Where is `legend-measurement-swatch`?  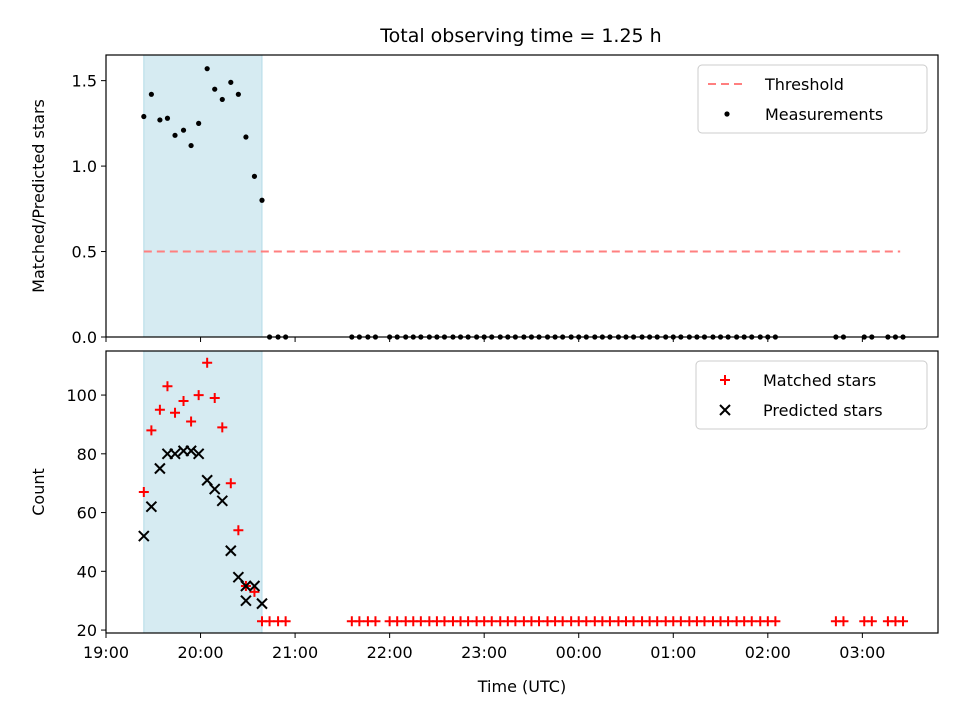
legend-measurement-swatch is located at coordinates (727, 114).